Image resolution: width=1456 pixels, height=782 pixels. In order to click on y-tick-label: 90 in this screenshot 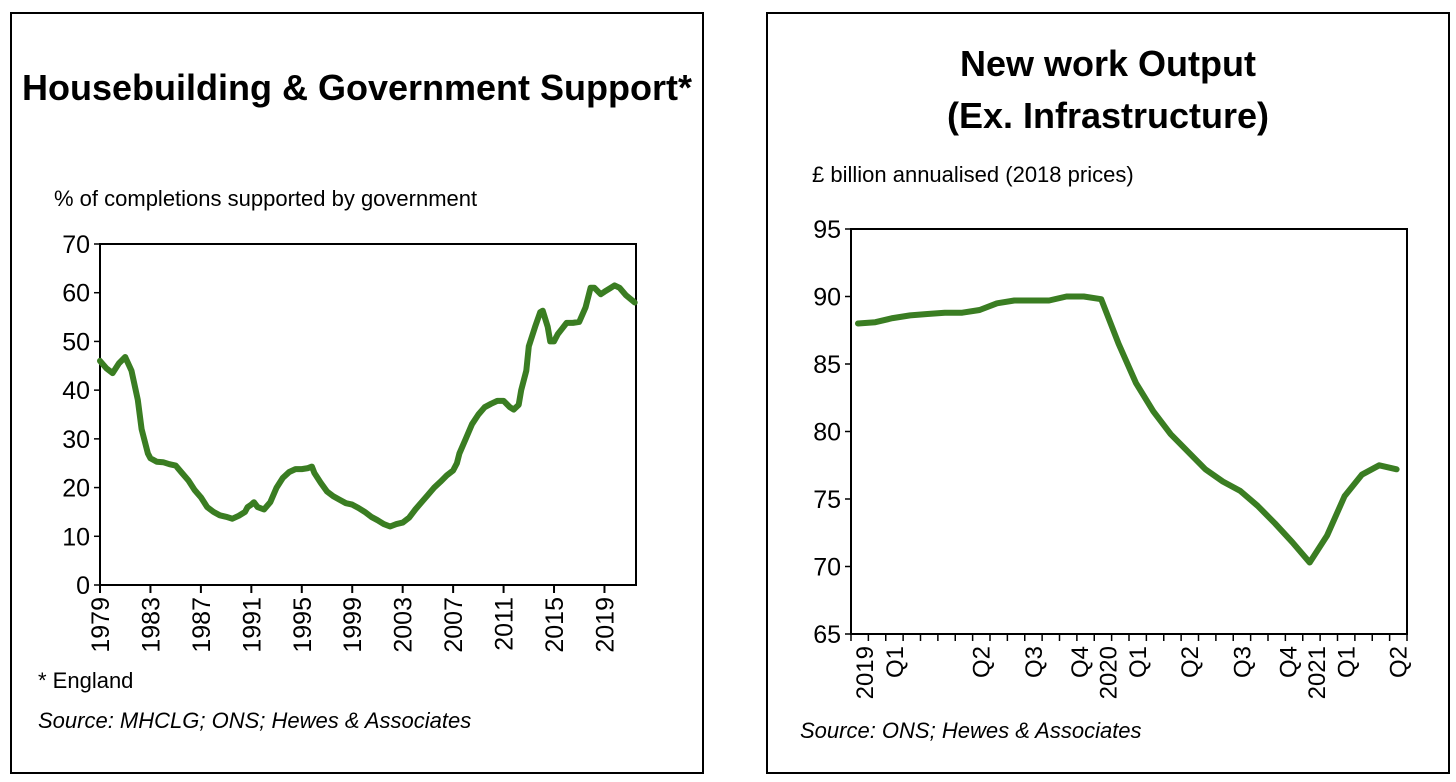, I will do `click(827, 298)`.